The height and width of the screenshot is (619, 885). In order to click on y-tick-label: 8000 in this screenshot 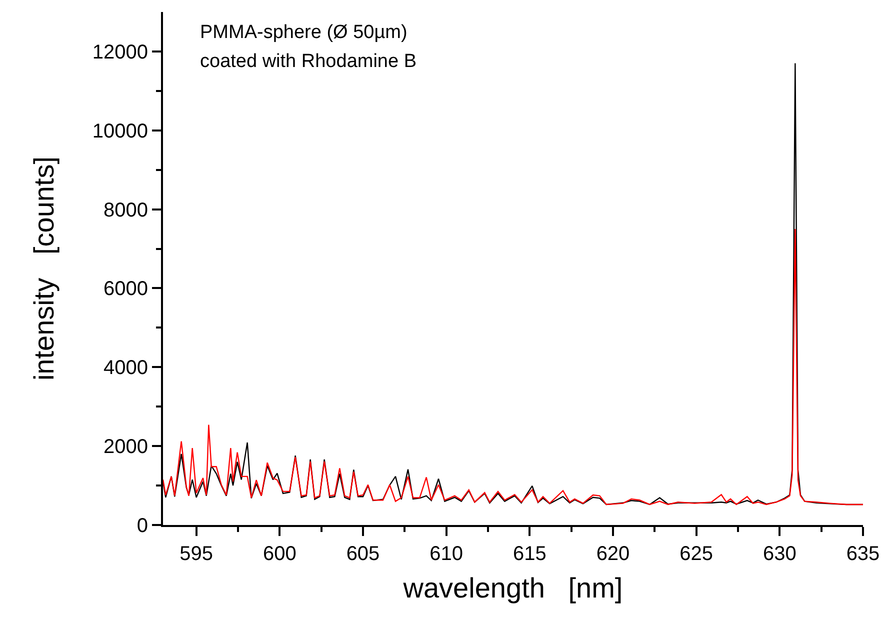, I will do `click(126, 210)`.